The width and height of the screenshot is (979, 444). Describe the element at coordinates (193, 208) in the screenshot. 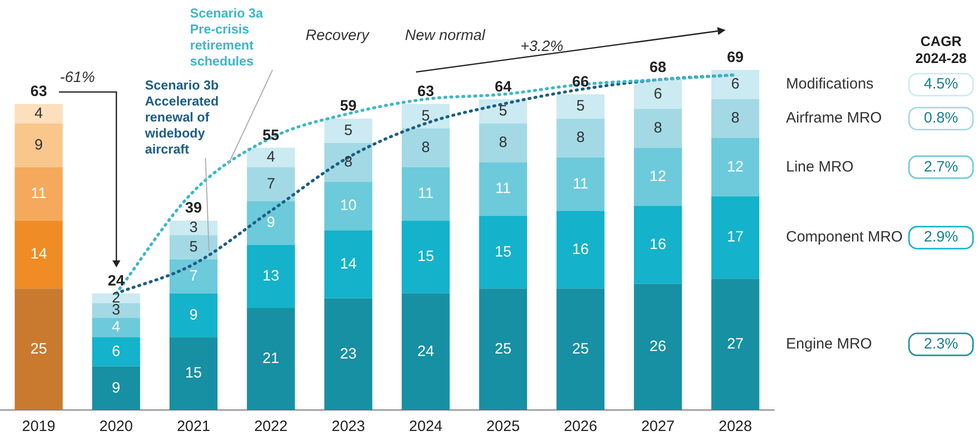

I see `total-label: 39` at that location.